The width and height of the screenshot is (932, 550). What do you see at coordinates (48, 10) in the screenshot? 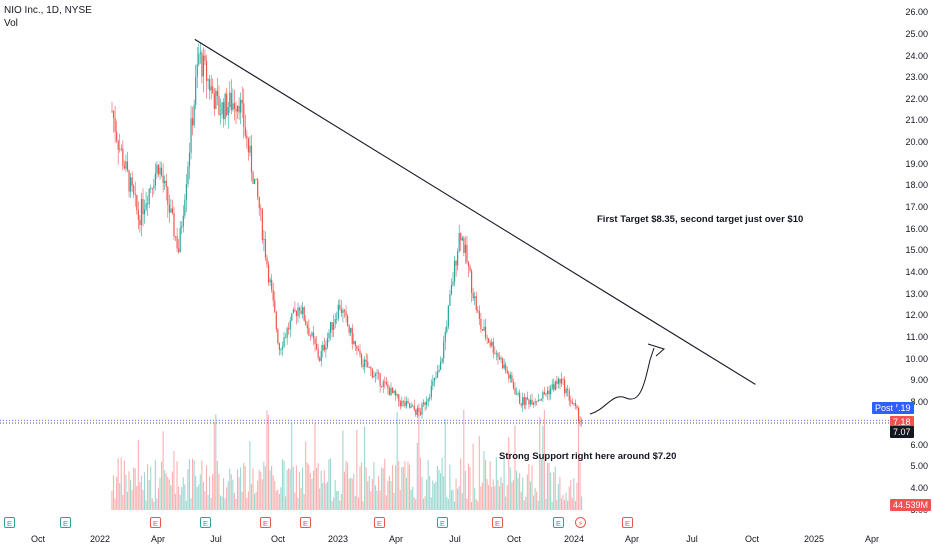
I see `symbol-label: NIO Inc., 1D, NYSE` at bounding box center [48, 10].